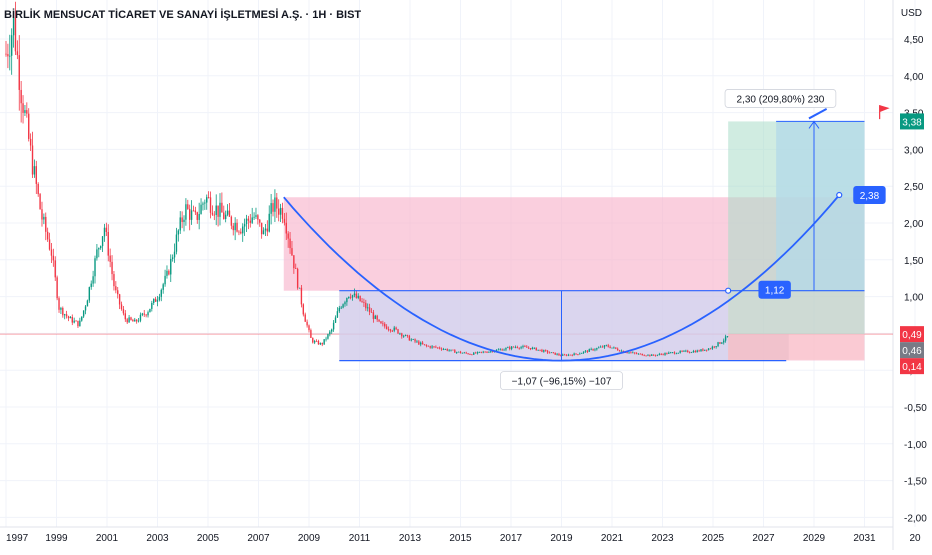  I want to click on bottom-measure-label: −1,07 (−96,15%) −107, so click(562, 382).